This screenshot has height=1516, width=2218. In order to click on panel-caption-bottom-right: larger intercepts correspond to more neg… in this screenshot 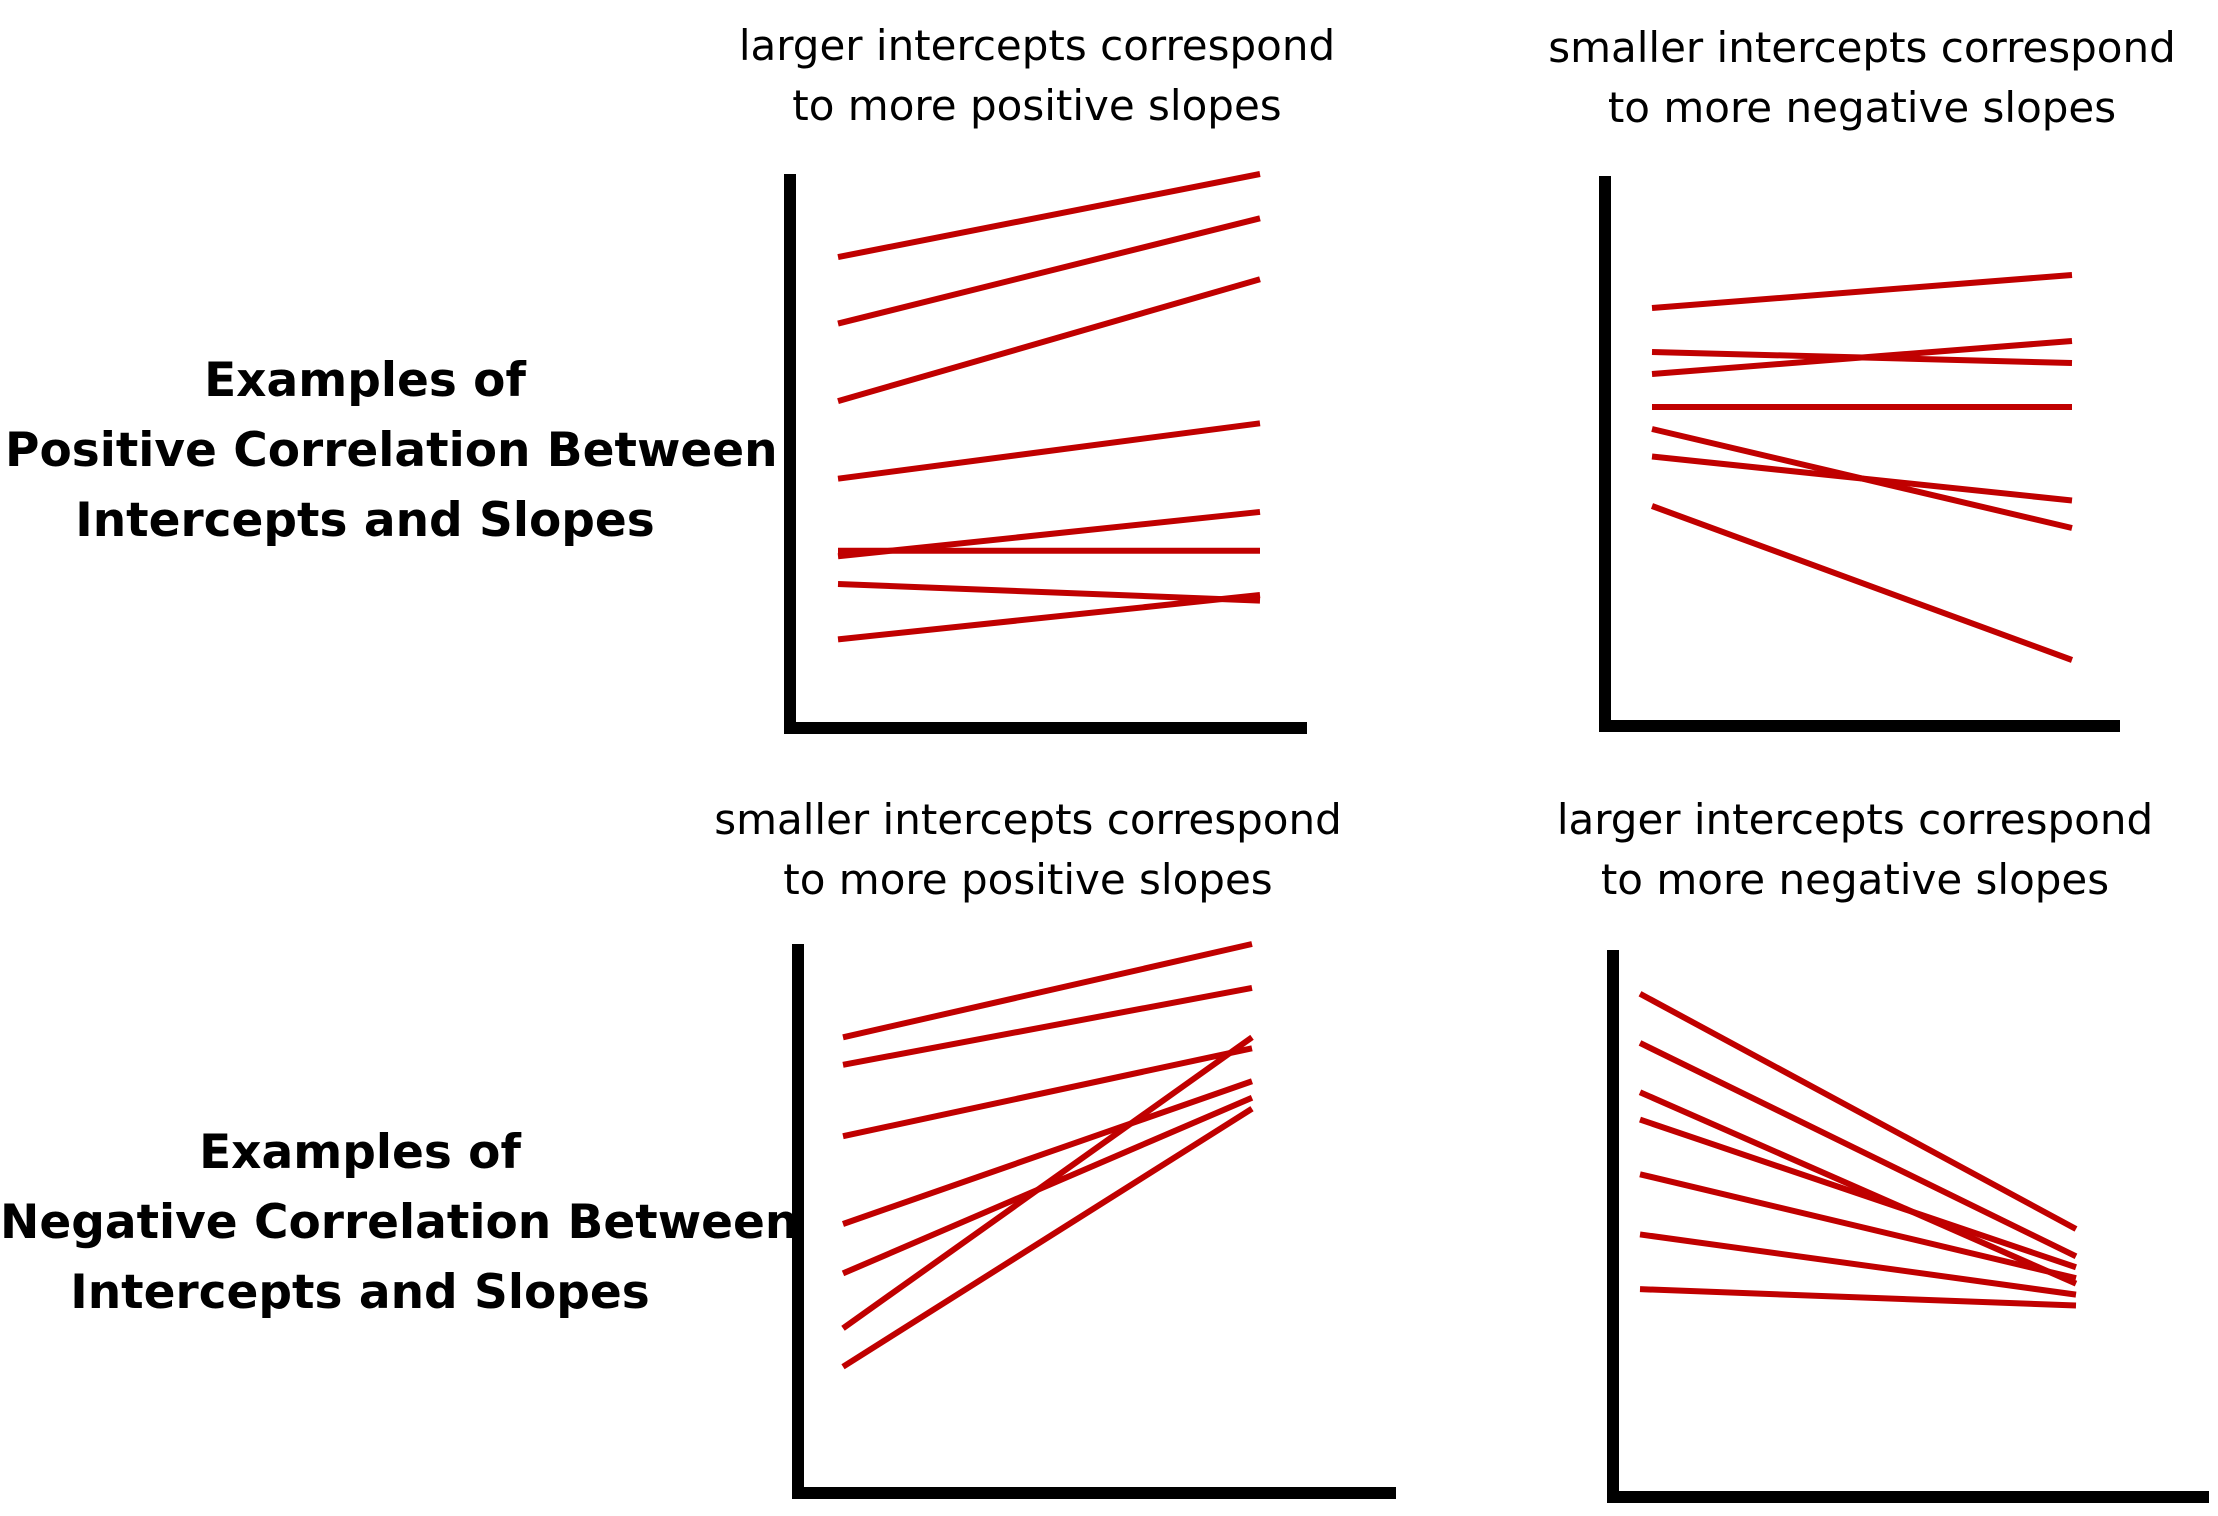, I will do `click(1846, 850)`.